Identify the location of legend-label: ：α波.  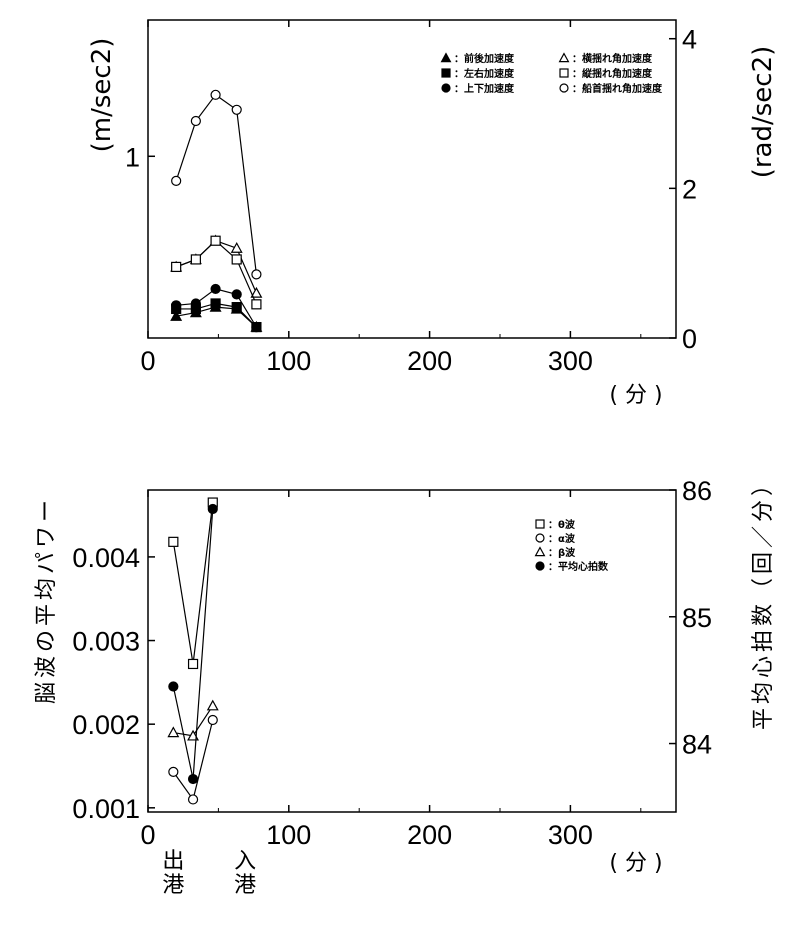
(562, 538).